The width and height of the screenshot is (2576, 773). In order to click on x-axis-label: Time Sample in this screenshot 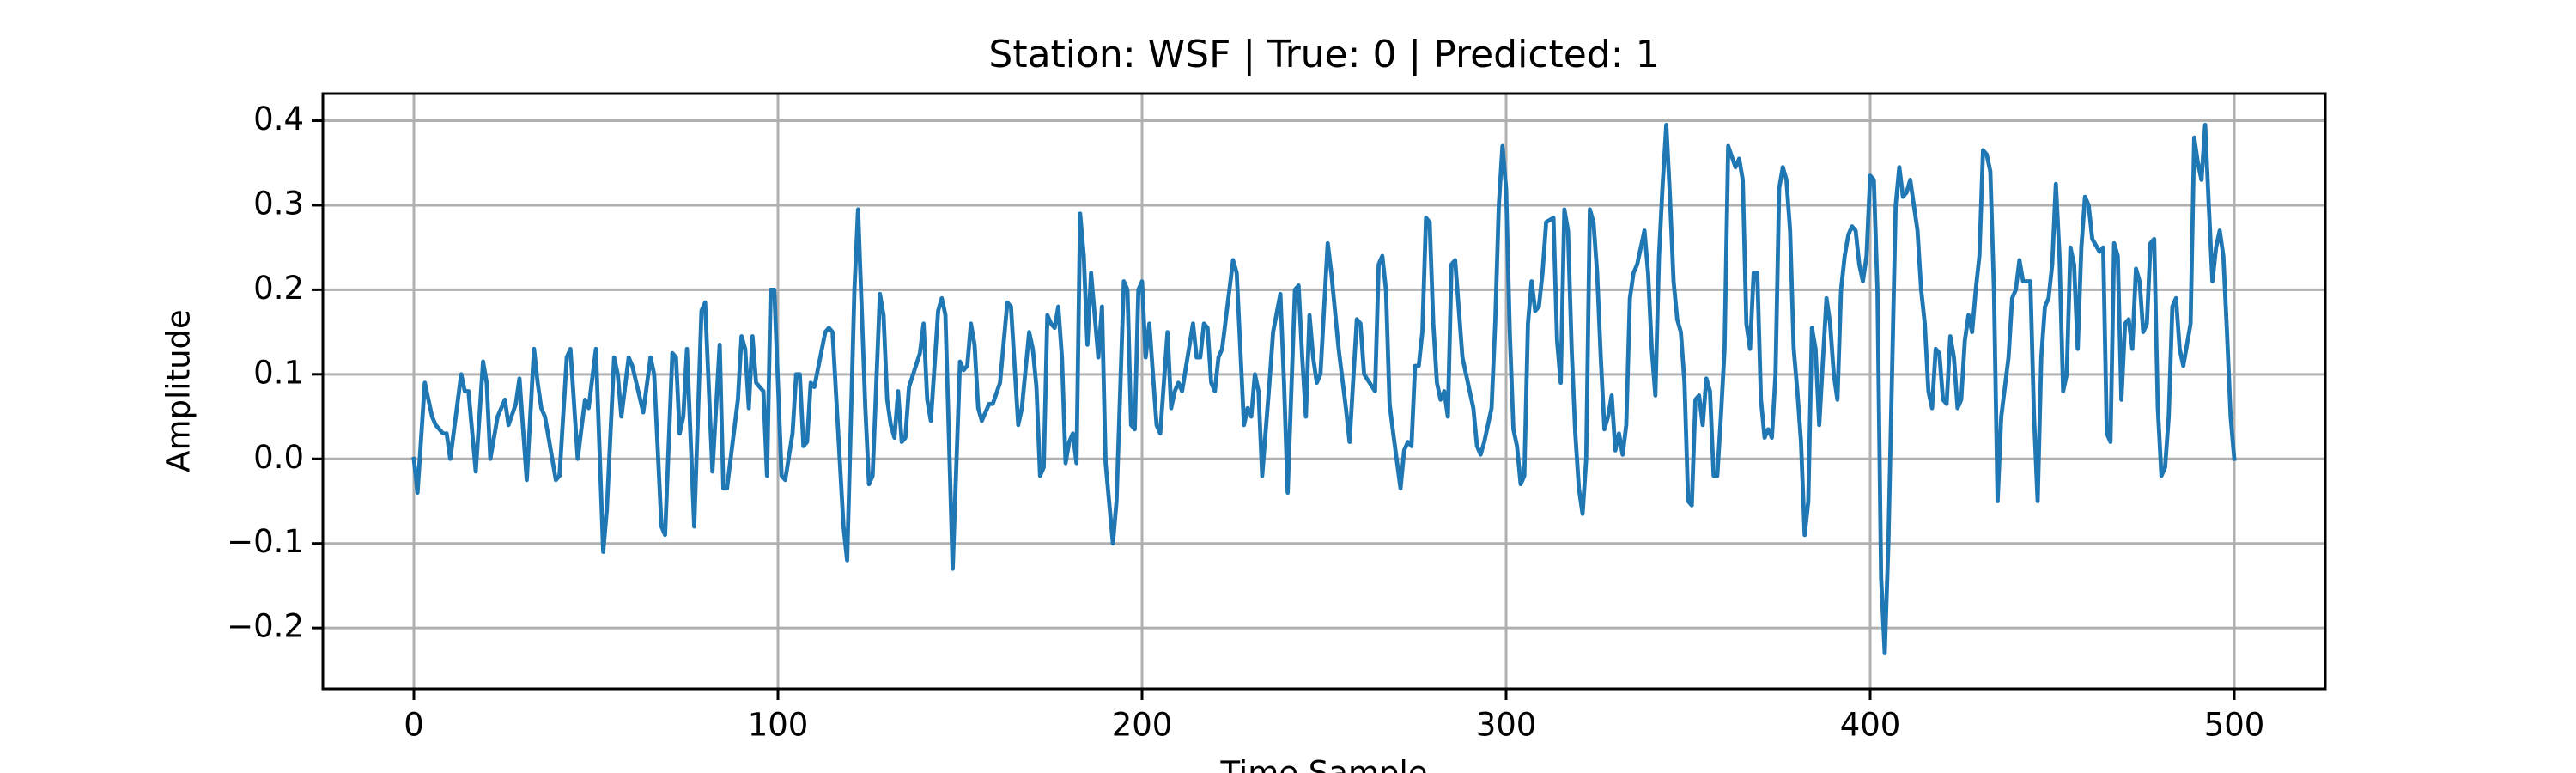, I will do `click(1323, 764)`.